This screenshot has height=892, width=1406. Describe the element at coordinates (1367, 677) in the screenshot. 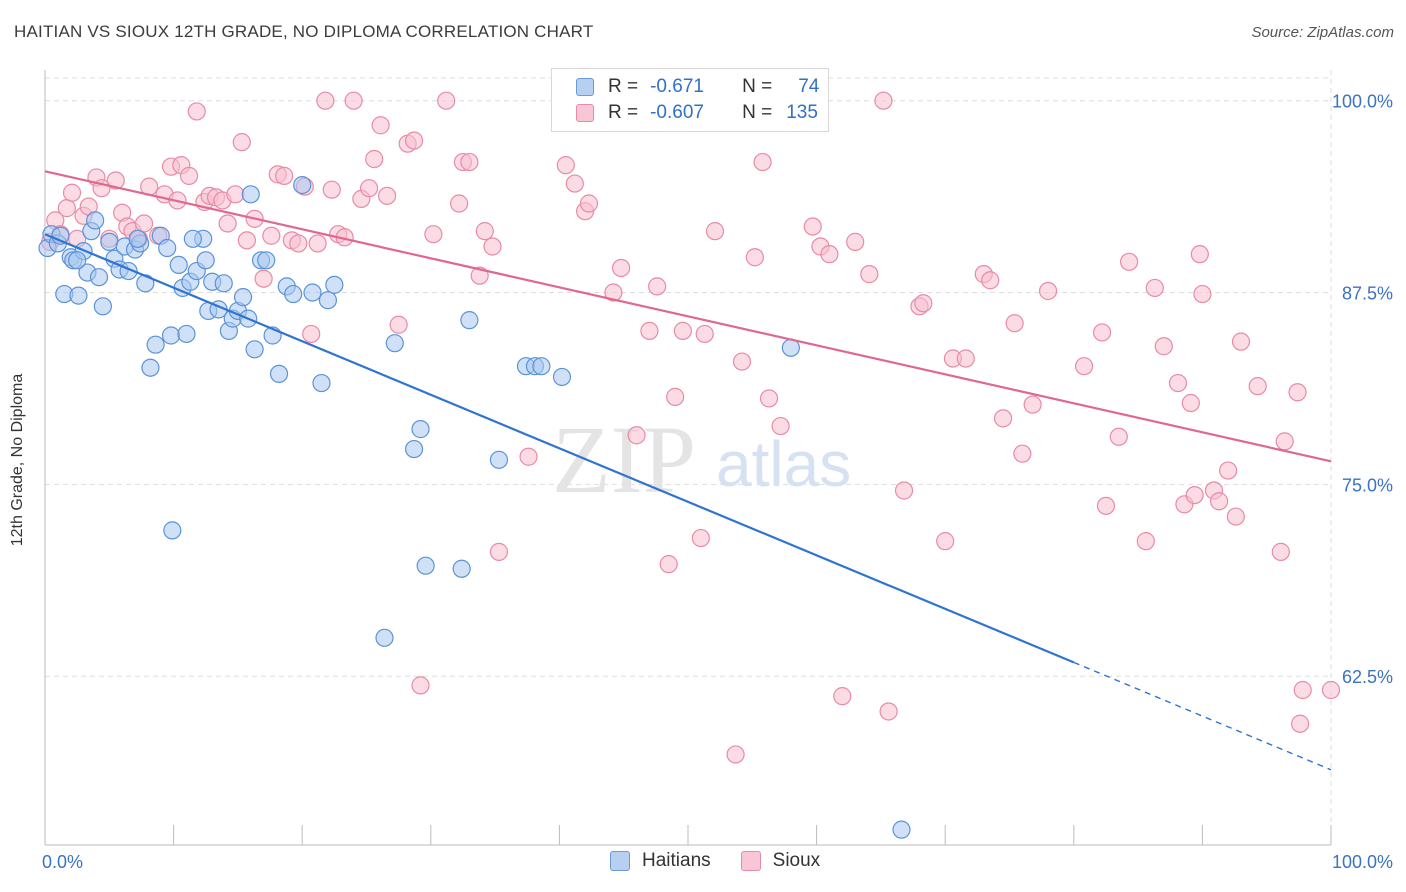

I see `y-tick-label: 62.5%` at that location.